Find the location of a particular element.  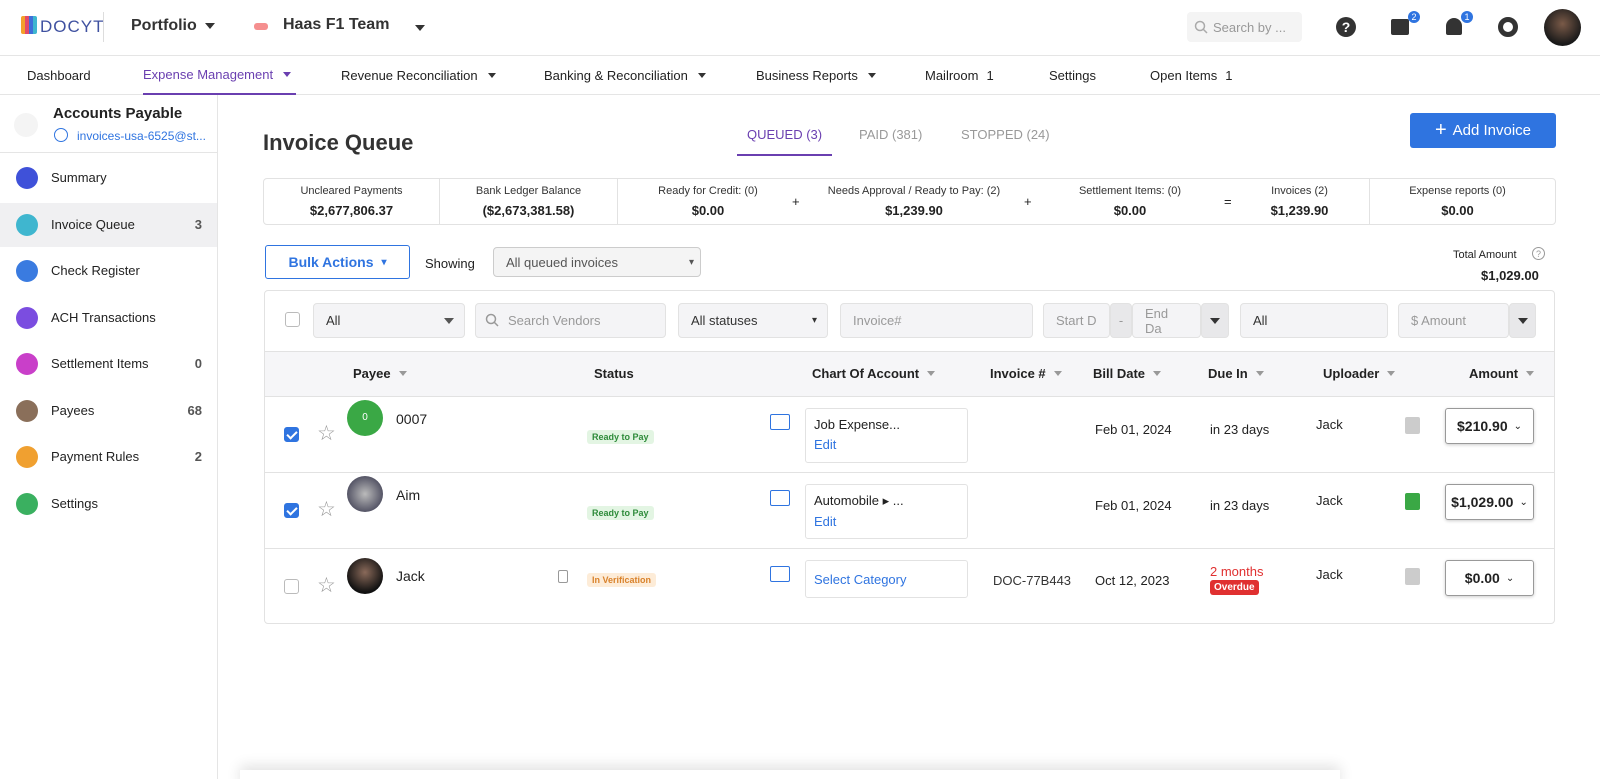

sidebar-label: Payment Rules is located at coordinates (95, 456).